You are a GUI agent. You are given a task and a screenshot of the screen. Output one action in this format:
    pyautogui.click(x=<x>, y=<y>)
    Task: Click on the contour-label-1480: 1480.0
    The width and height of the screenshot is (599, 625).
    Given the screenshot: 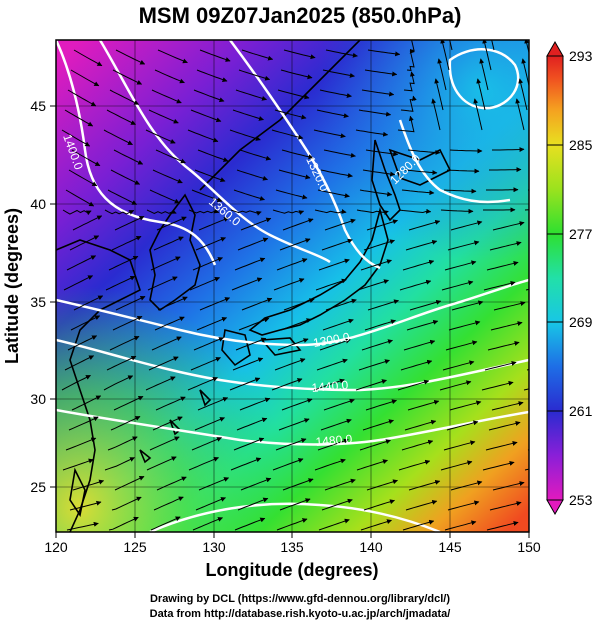 What is the action you would take?
    pyautogui.click(x=334, y=440)
    